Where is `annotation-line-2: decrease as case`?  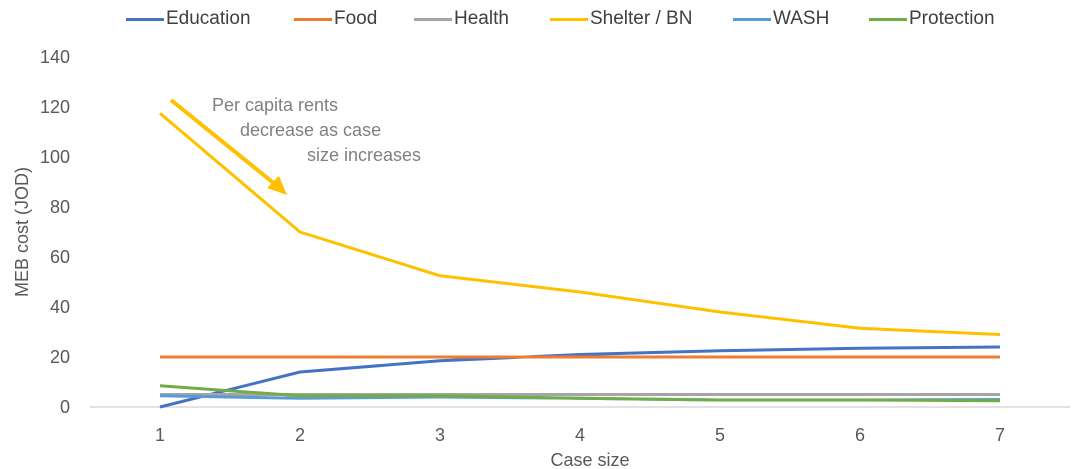 annotation-line-2: decrease as case is located at coordinates (310, 130).